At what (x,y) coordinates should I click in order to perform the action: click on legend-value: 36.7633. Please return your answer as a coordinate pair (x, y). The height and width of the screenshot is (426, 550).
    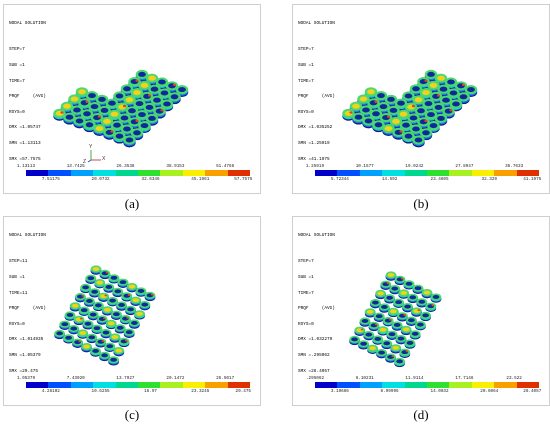
    Looking at the image, I should click on (514, 166).